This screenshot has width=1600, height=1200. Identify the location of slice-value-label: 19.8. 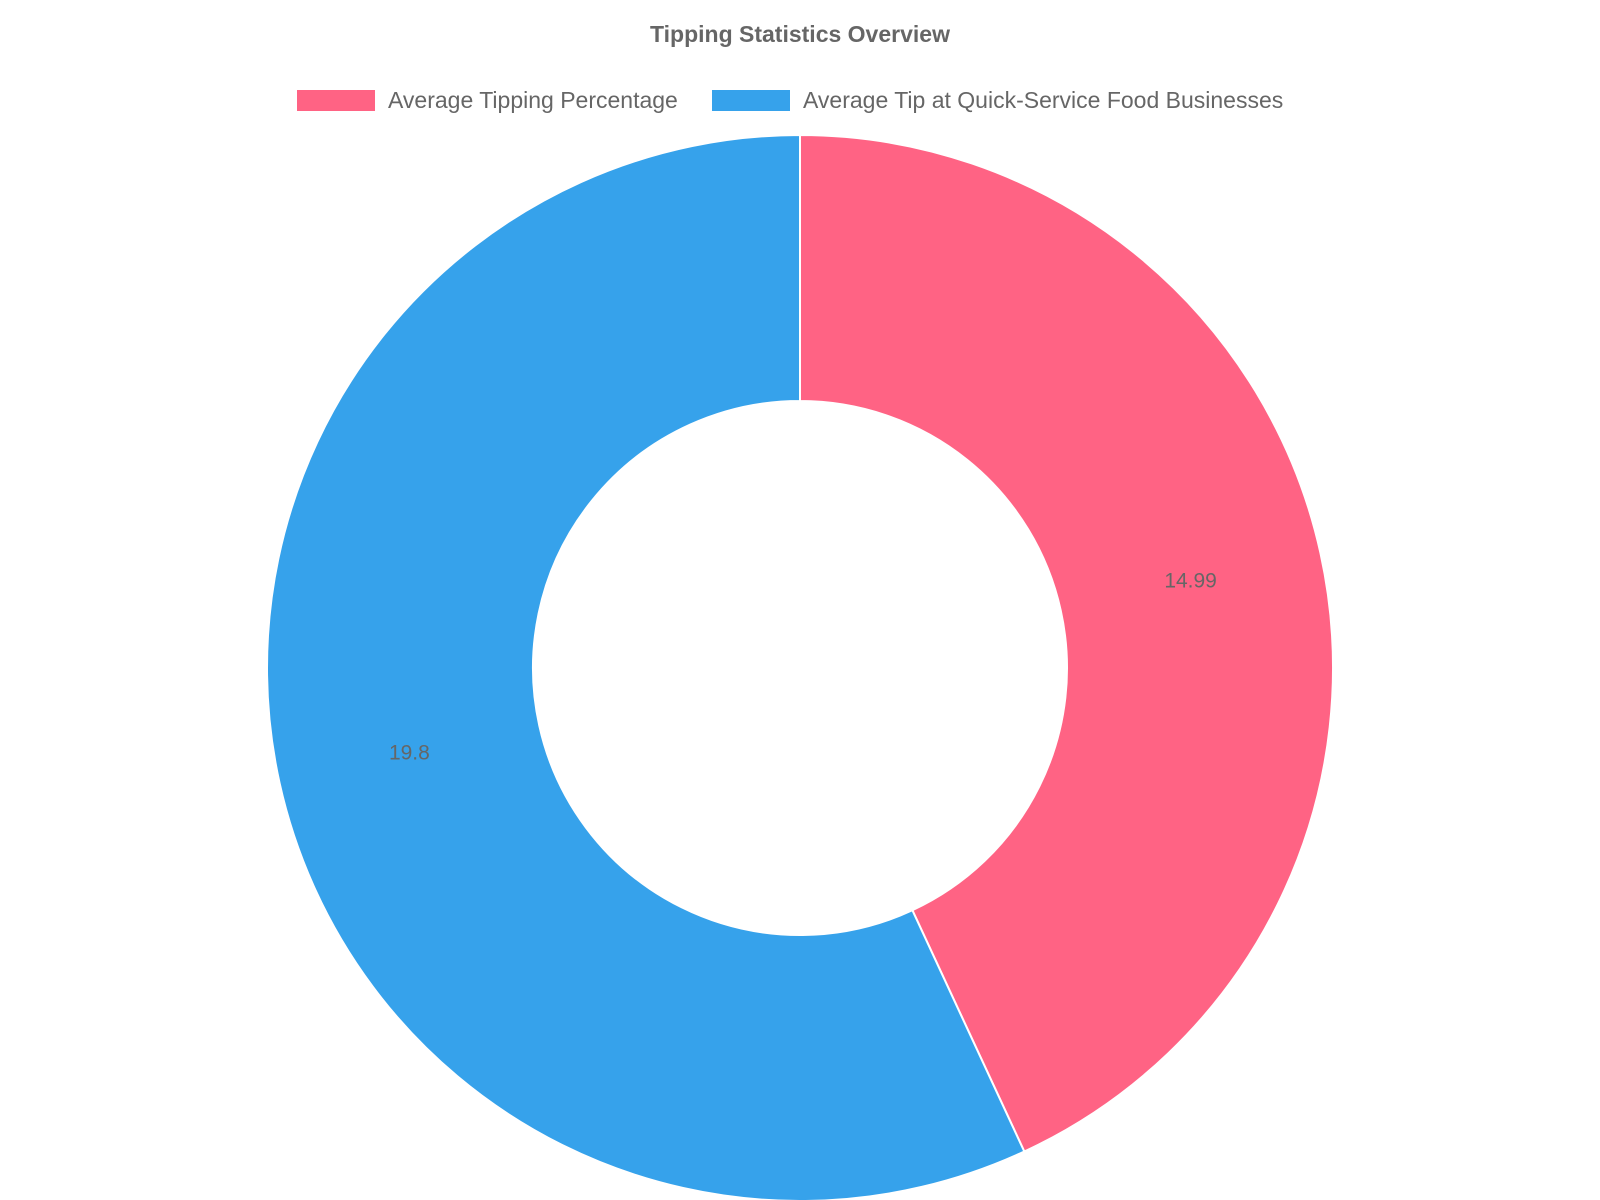
(409, 753).